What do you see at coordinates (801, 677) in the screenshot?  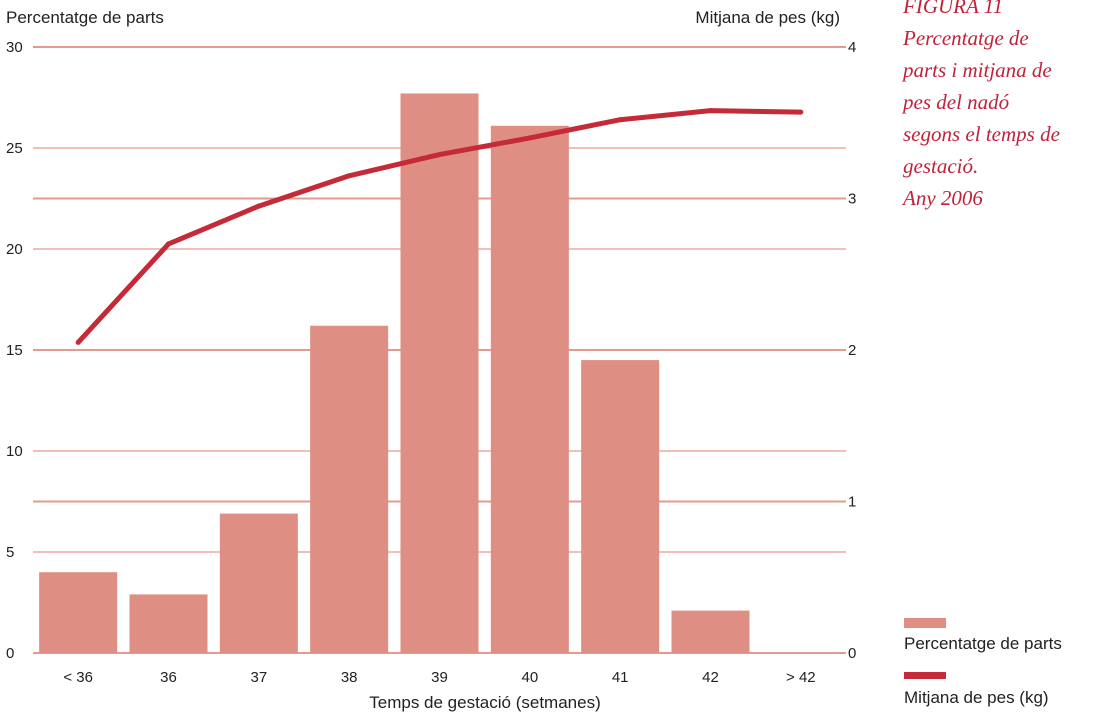 I see `x-tick-label: > 42` at bounding box center [801, 677].